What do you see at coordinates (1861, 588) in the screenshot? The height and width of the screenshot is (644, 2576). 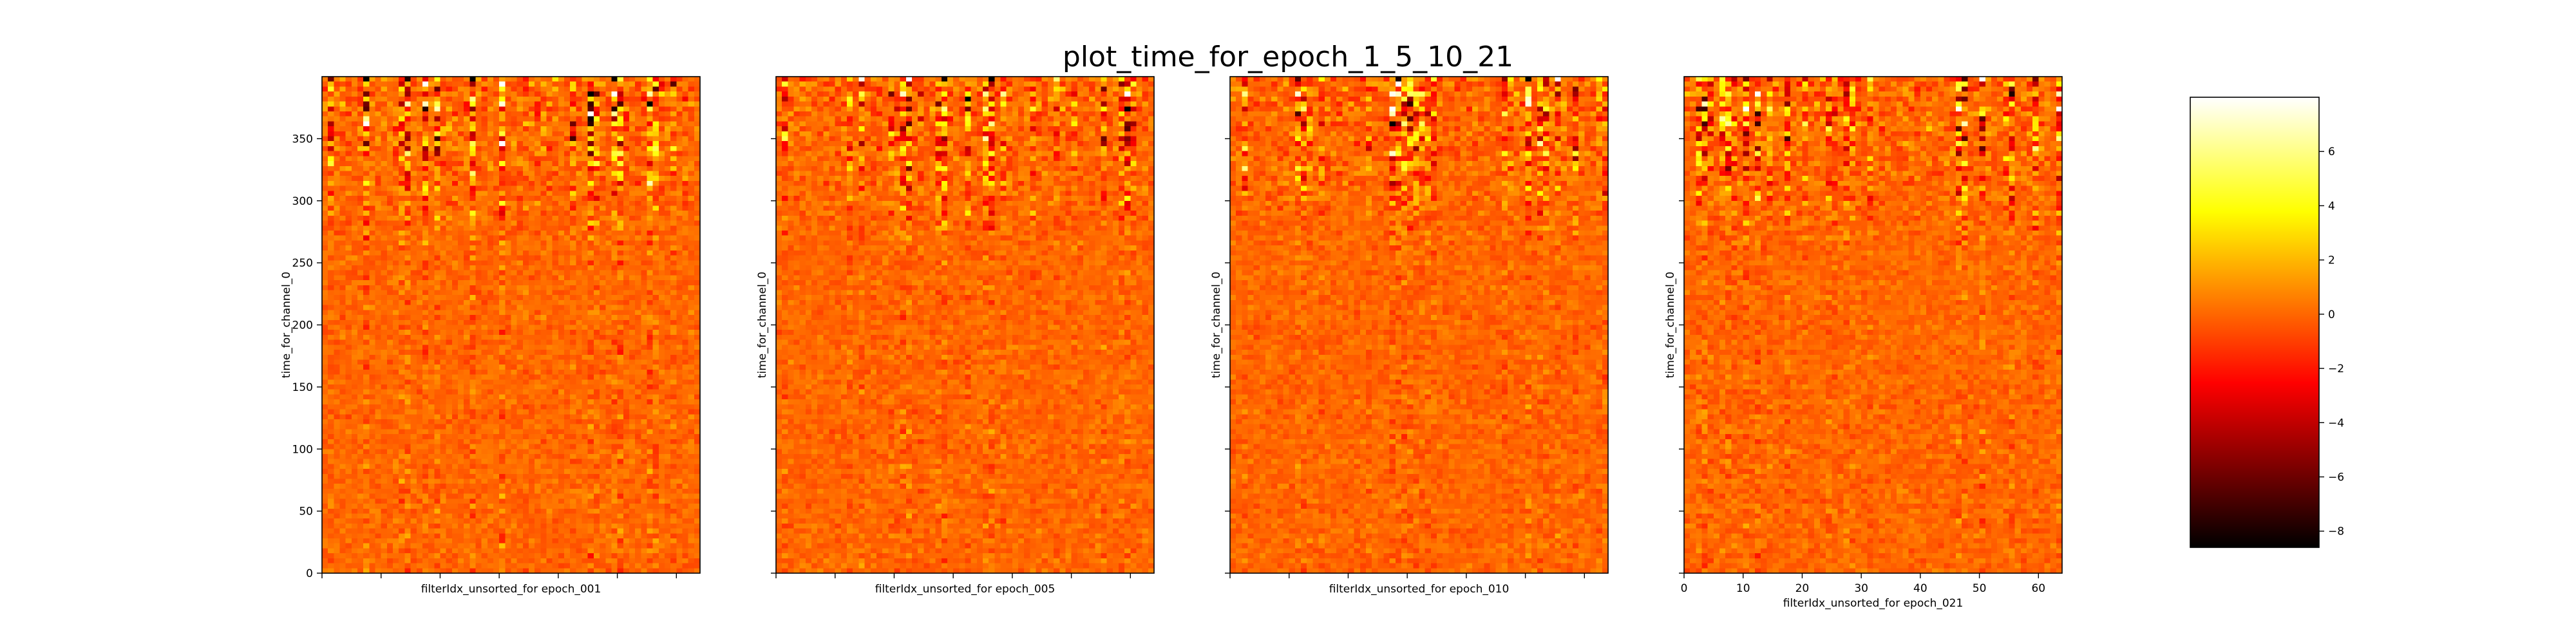 I see `x-tick-label: 30` at bounding box center [1861, 588].